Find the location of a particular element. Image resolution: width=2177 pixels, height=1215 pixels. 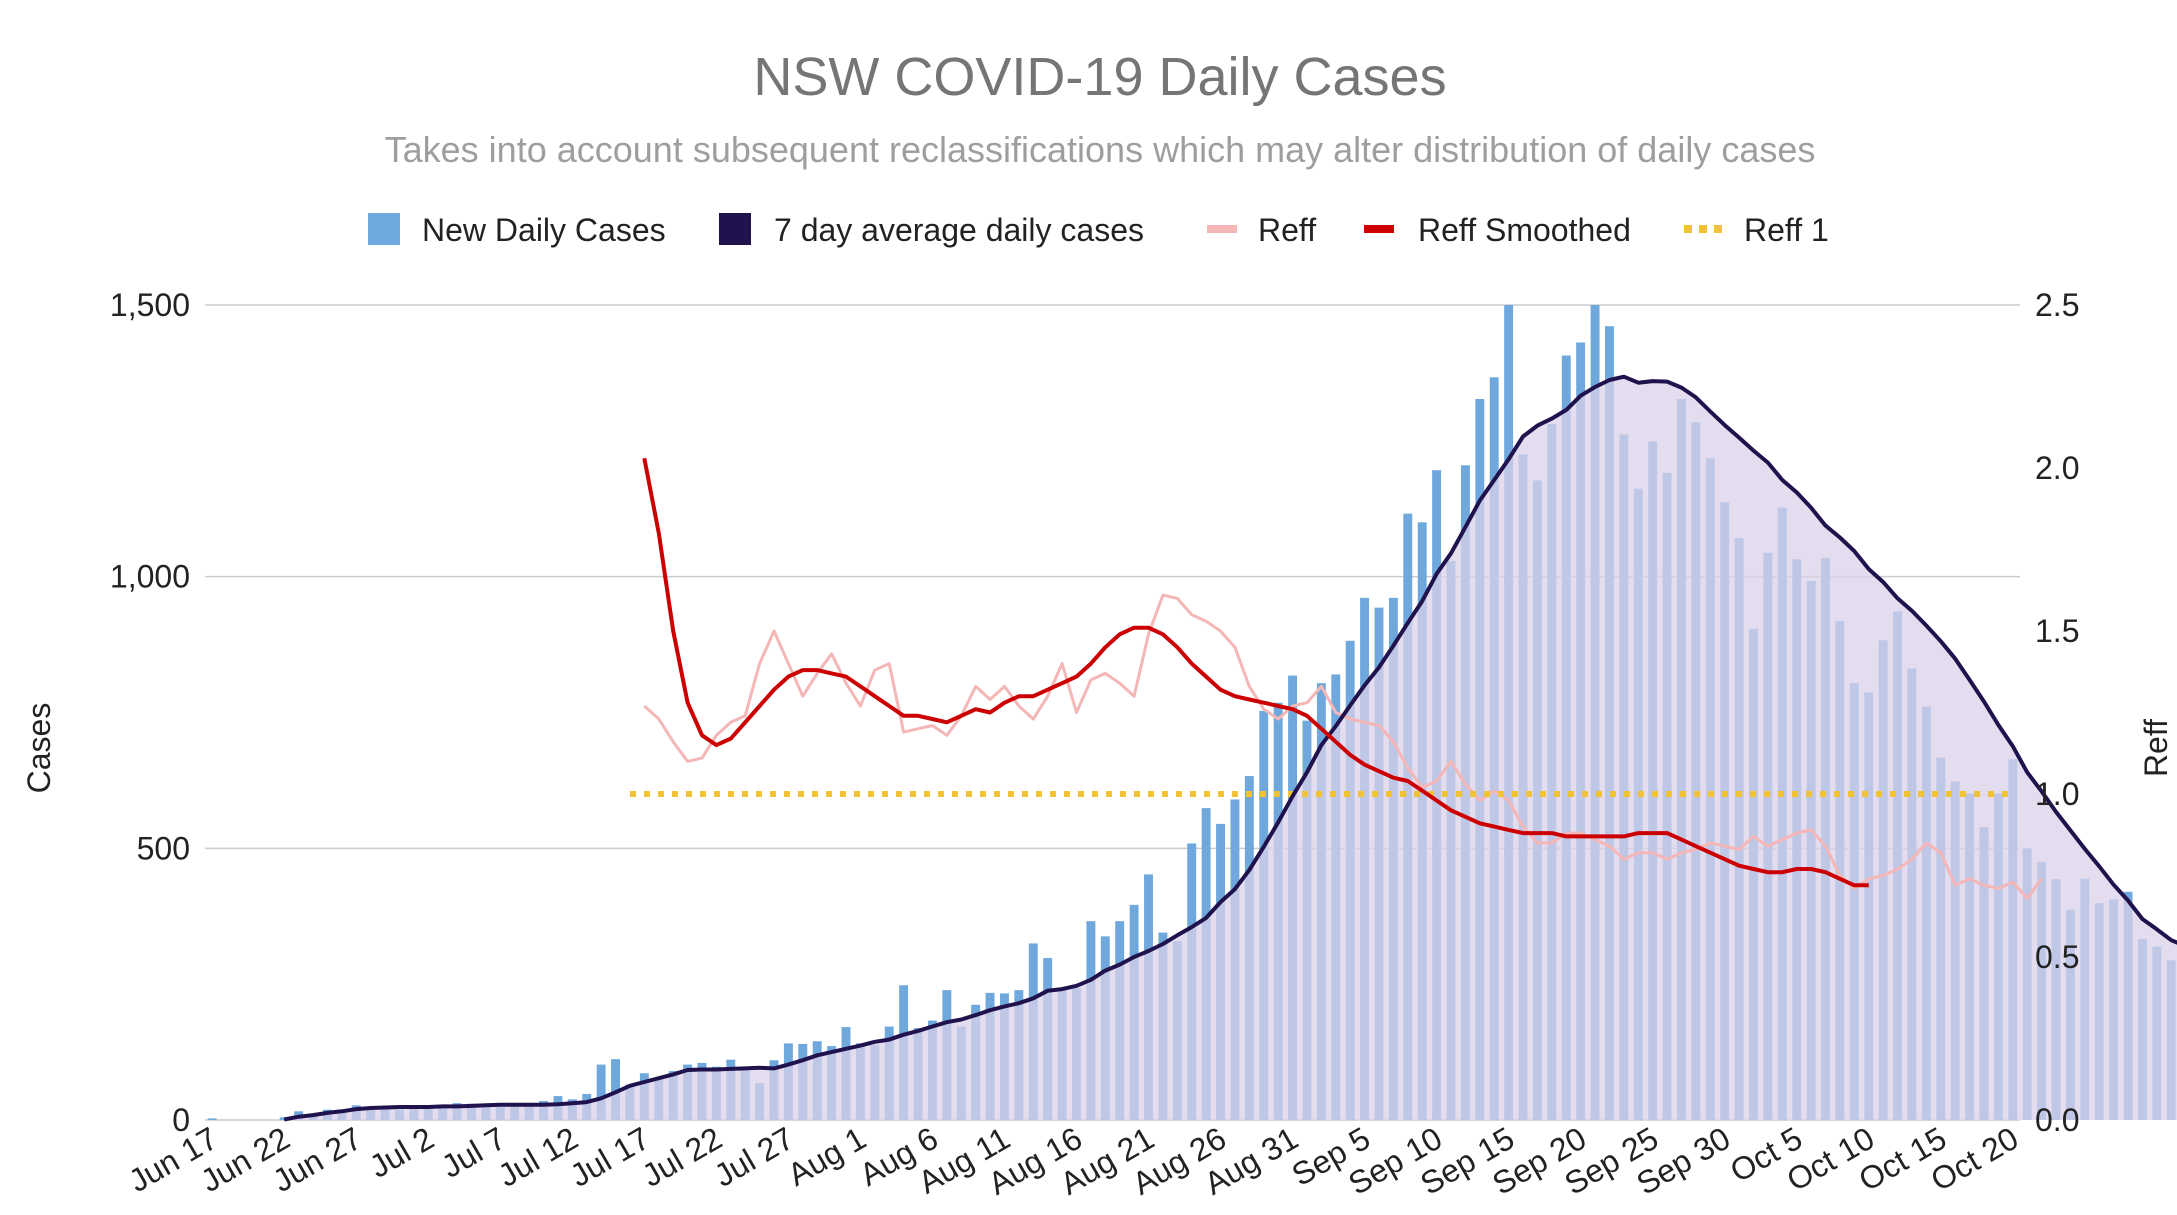

y-axis-title: Cases is located at coordinates (39, 748).